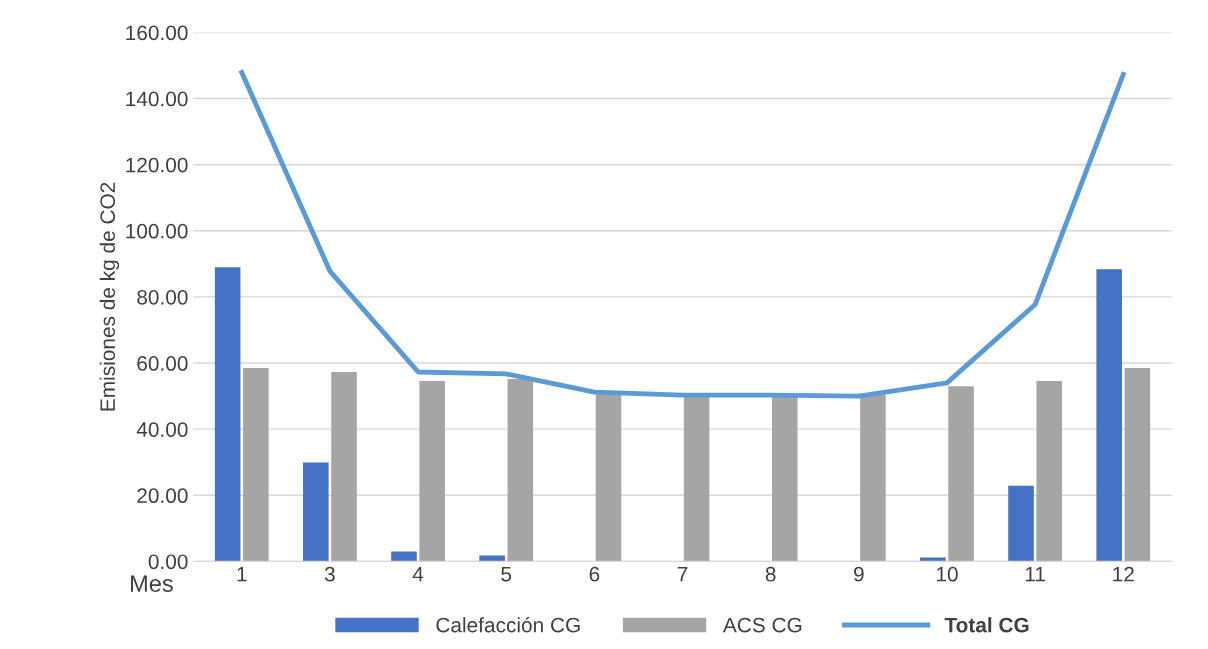 This screenshot has height=649, width=1208. I want to click on x-tick-label: 10, so click(947, 574).